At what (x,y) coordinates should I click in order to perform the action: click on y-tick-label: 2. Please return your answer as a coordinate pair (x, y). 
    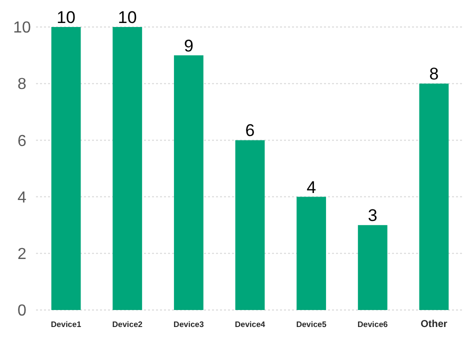
    Looking at the image, I should click on (22, 254).